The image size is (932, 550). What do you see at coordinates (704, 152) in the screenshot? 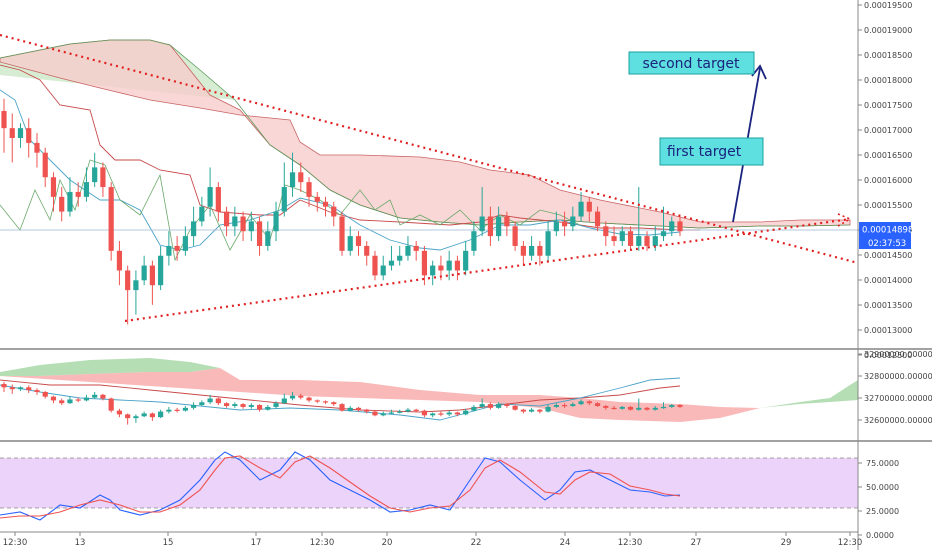
I see `annotation-text: first target` at bounding box center [704, 152].